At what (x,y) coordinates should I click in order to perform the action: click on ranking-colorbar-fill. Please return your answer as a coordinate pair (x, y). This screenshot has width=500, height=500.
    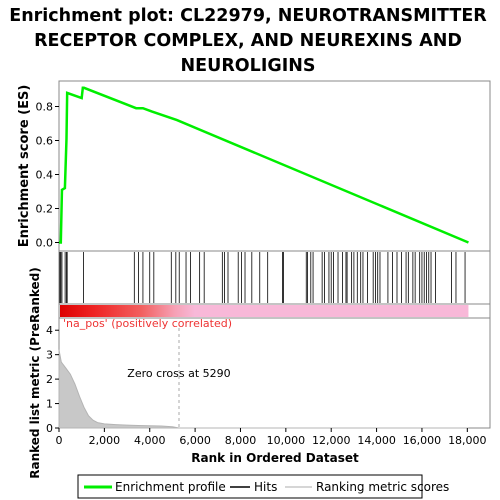
    Looking at the image, I should click on (264, 311).